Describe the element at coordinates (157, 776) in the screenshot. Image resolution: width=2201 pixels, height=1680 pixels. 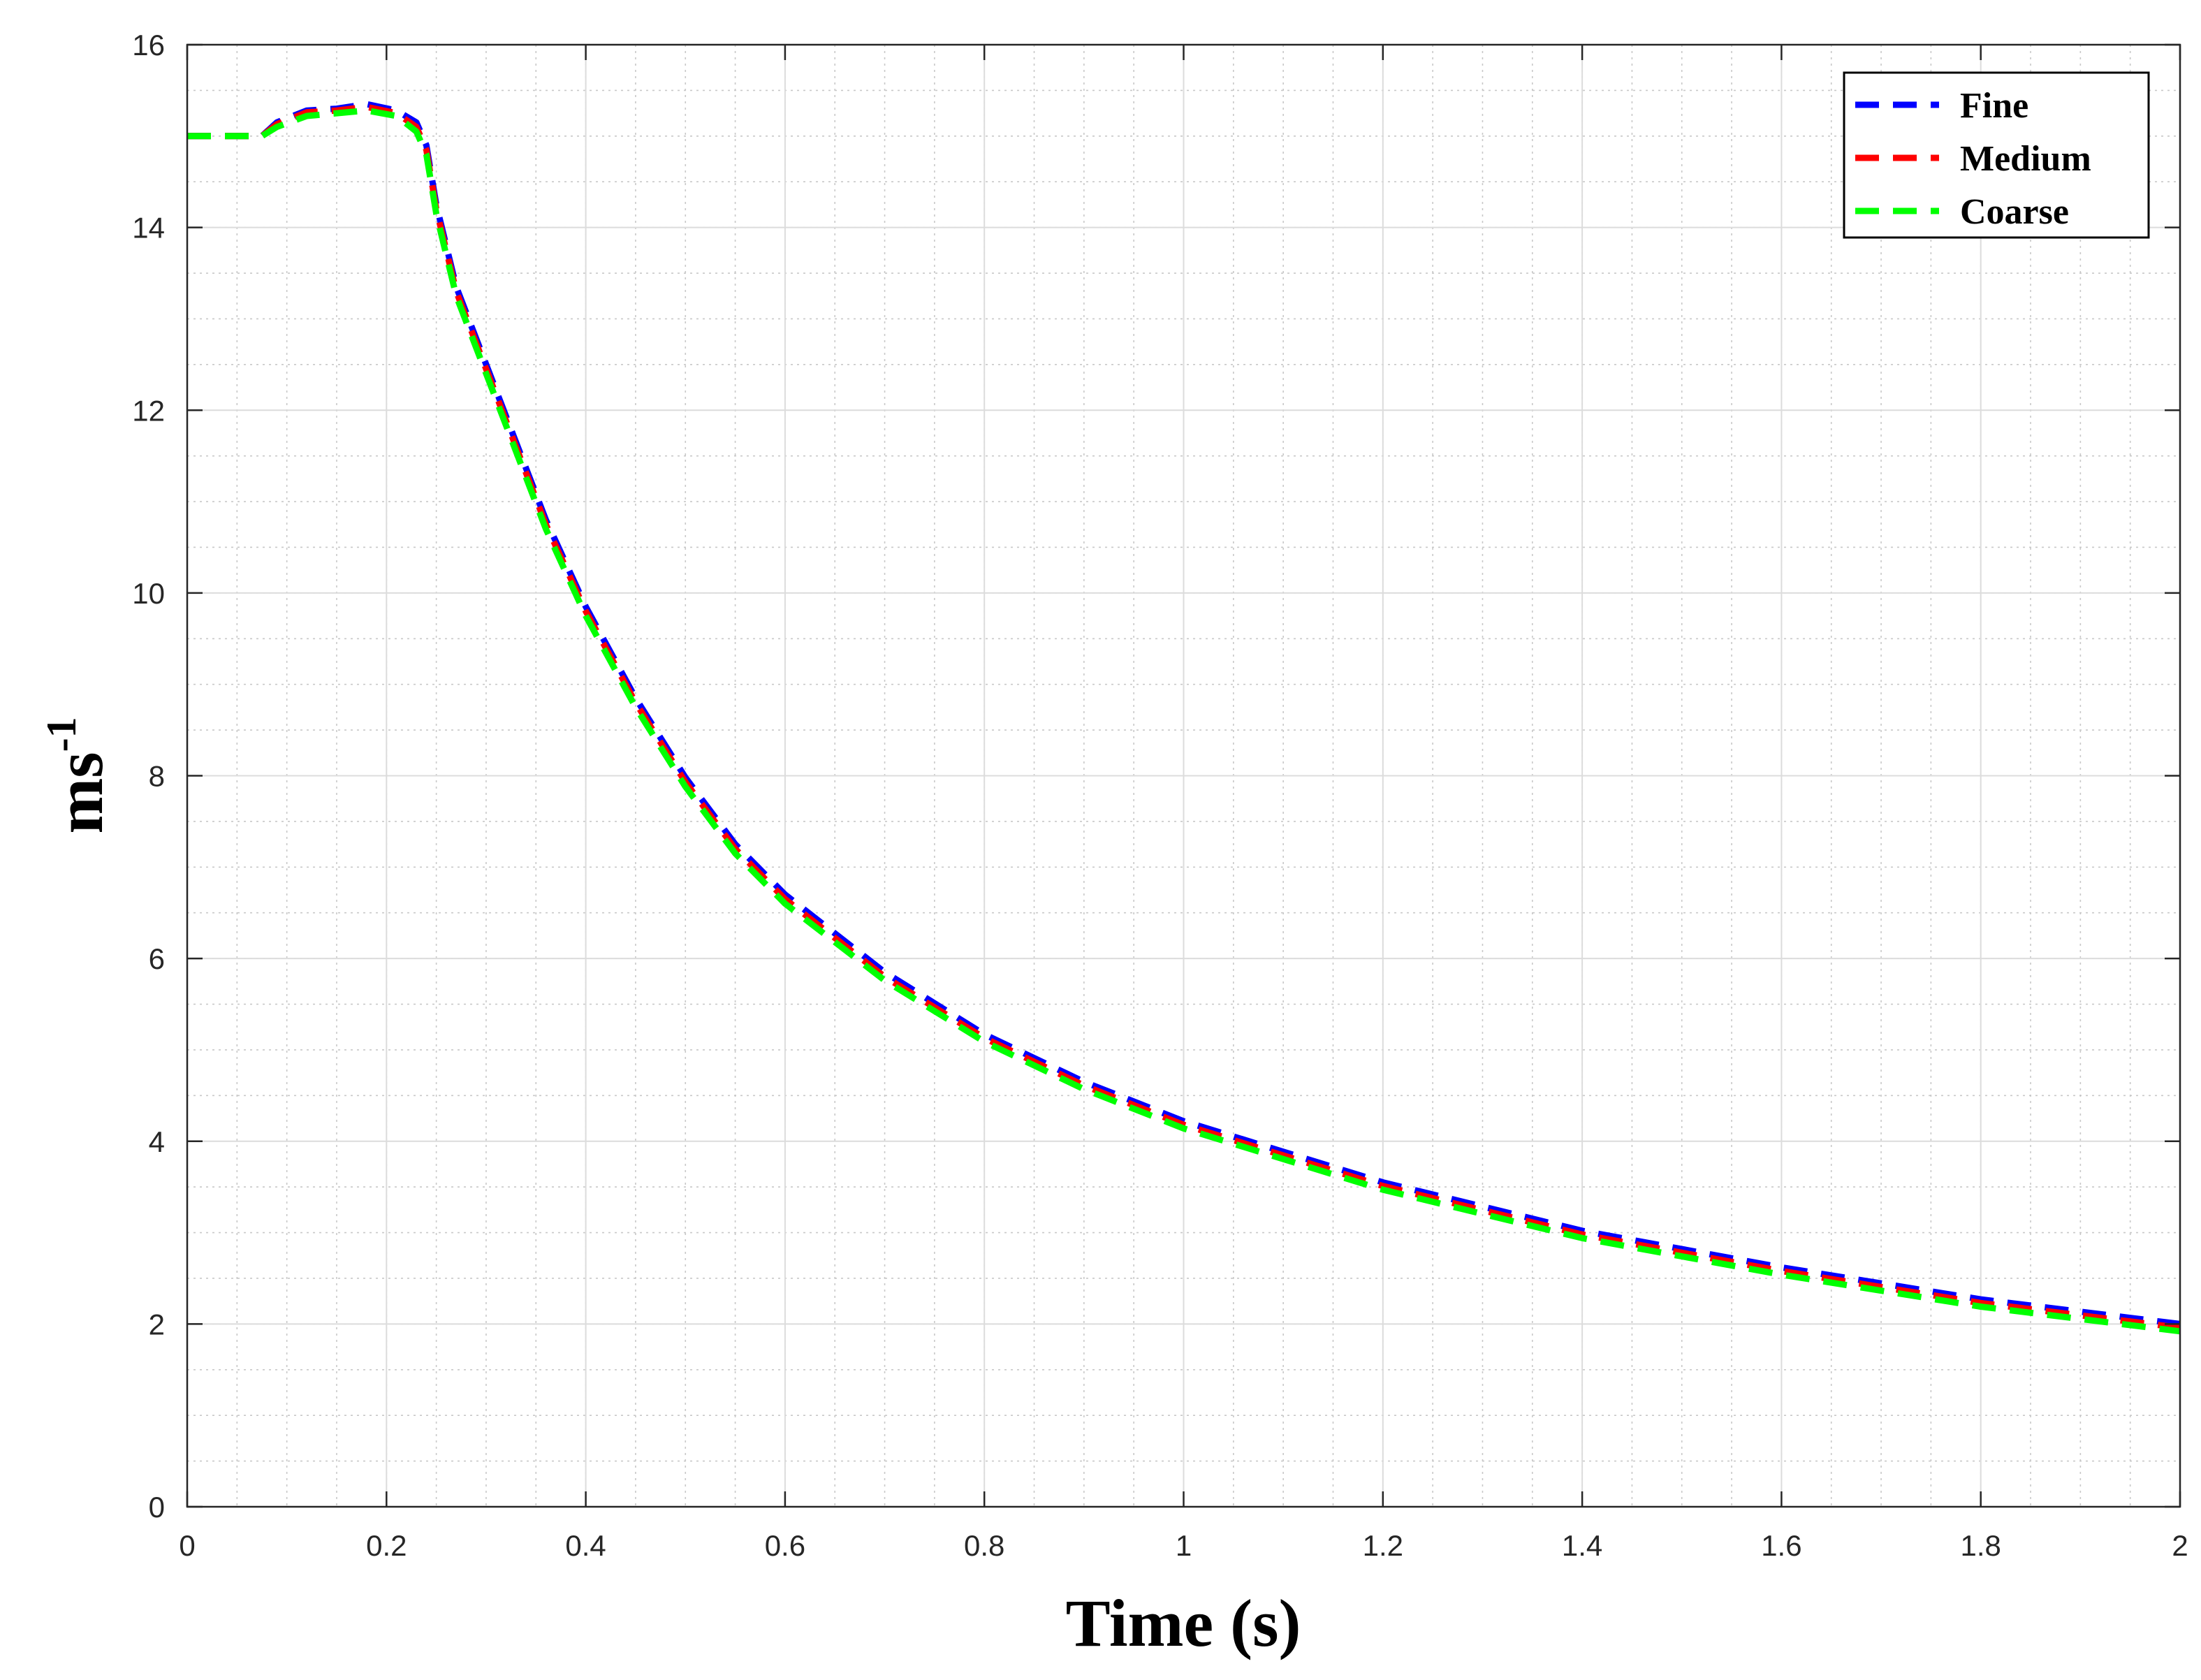
I see `y-tick-label: 8` at that location.